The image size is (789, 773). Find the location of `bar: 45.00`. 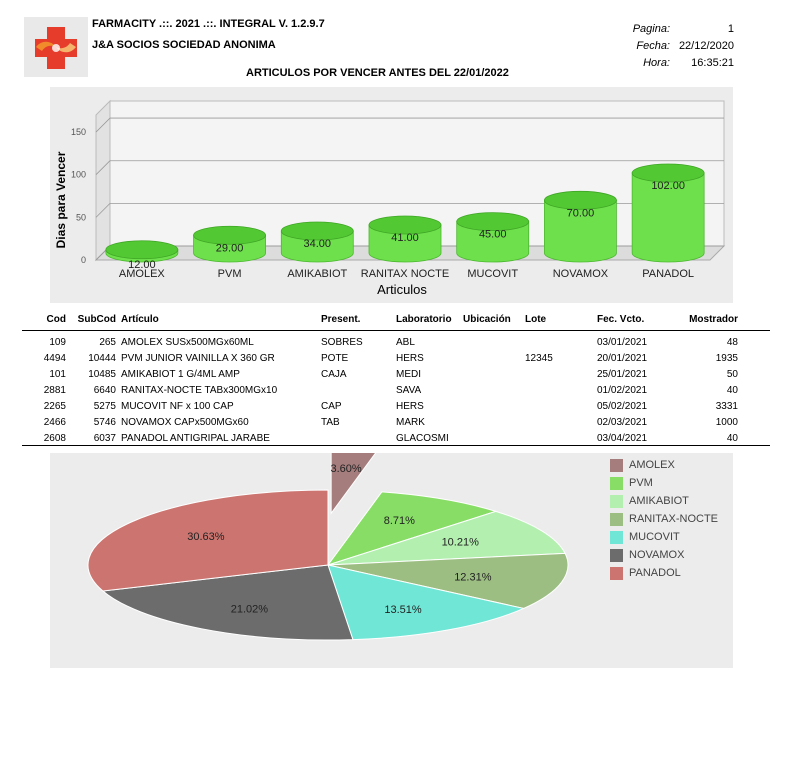

bar: 45.00 is located at coordinates (493, 237).